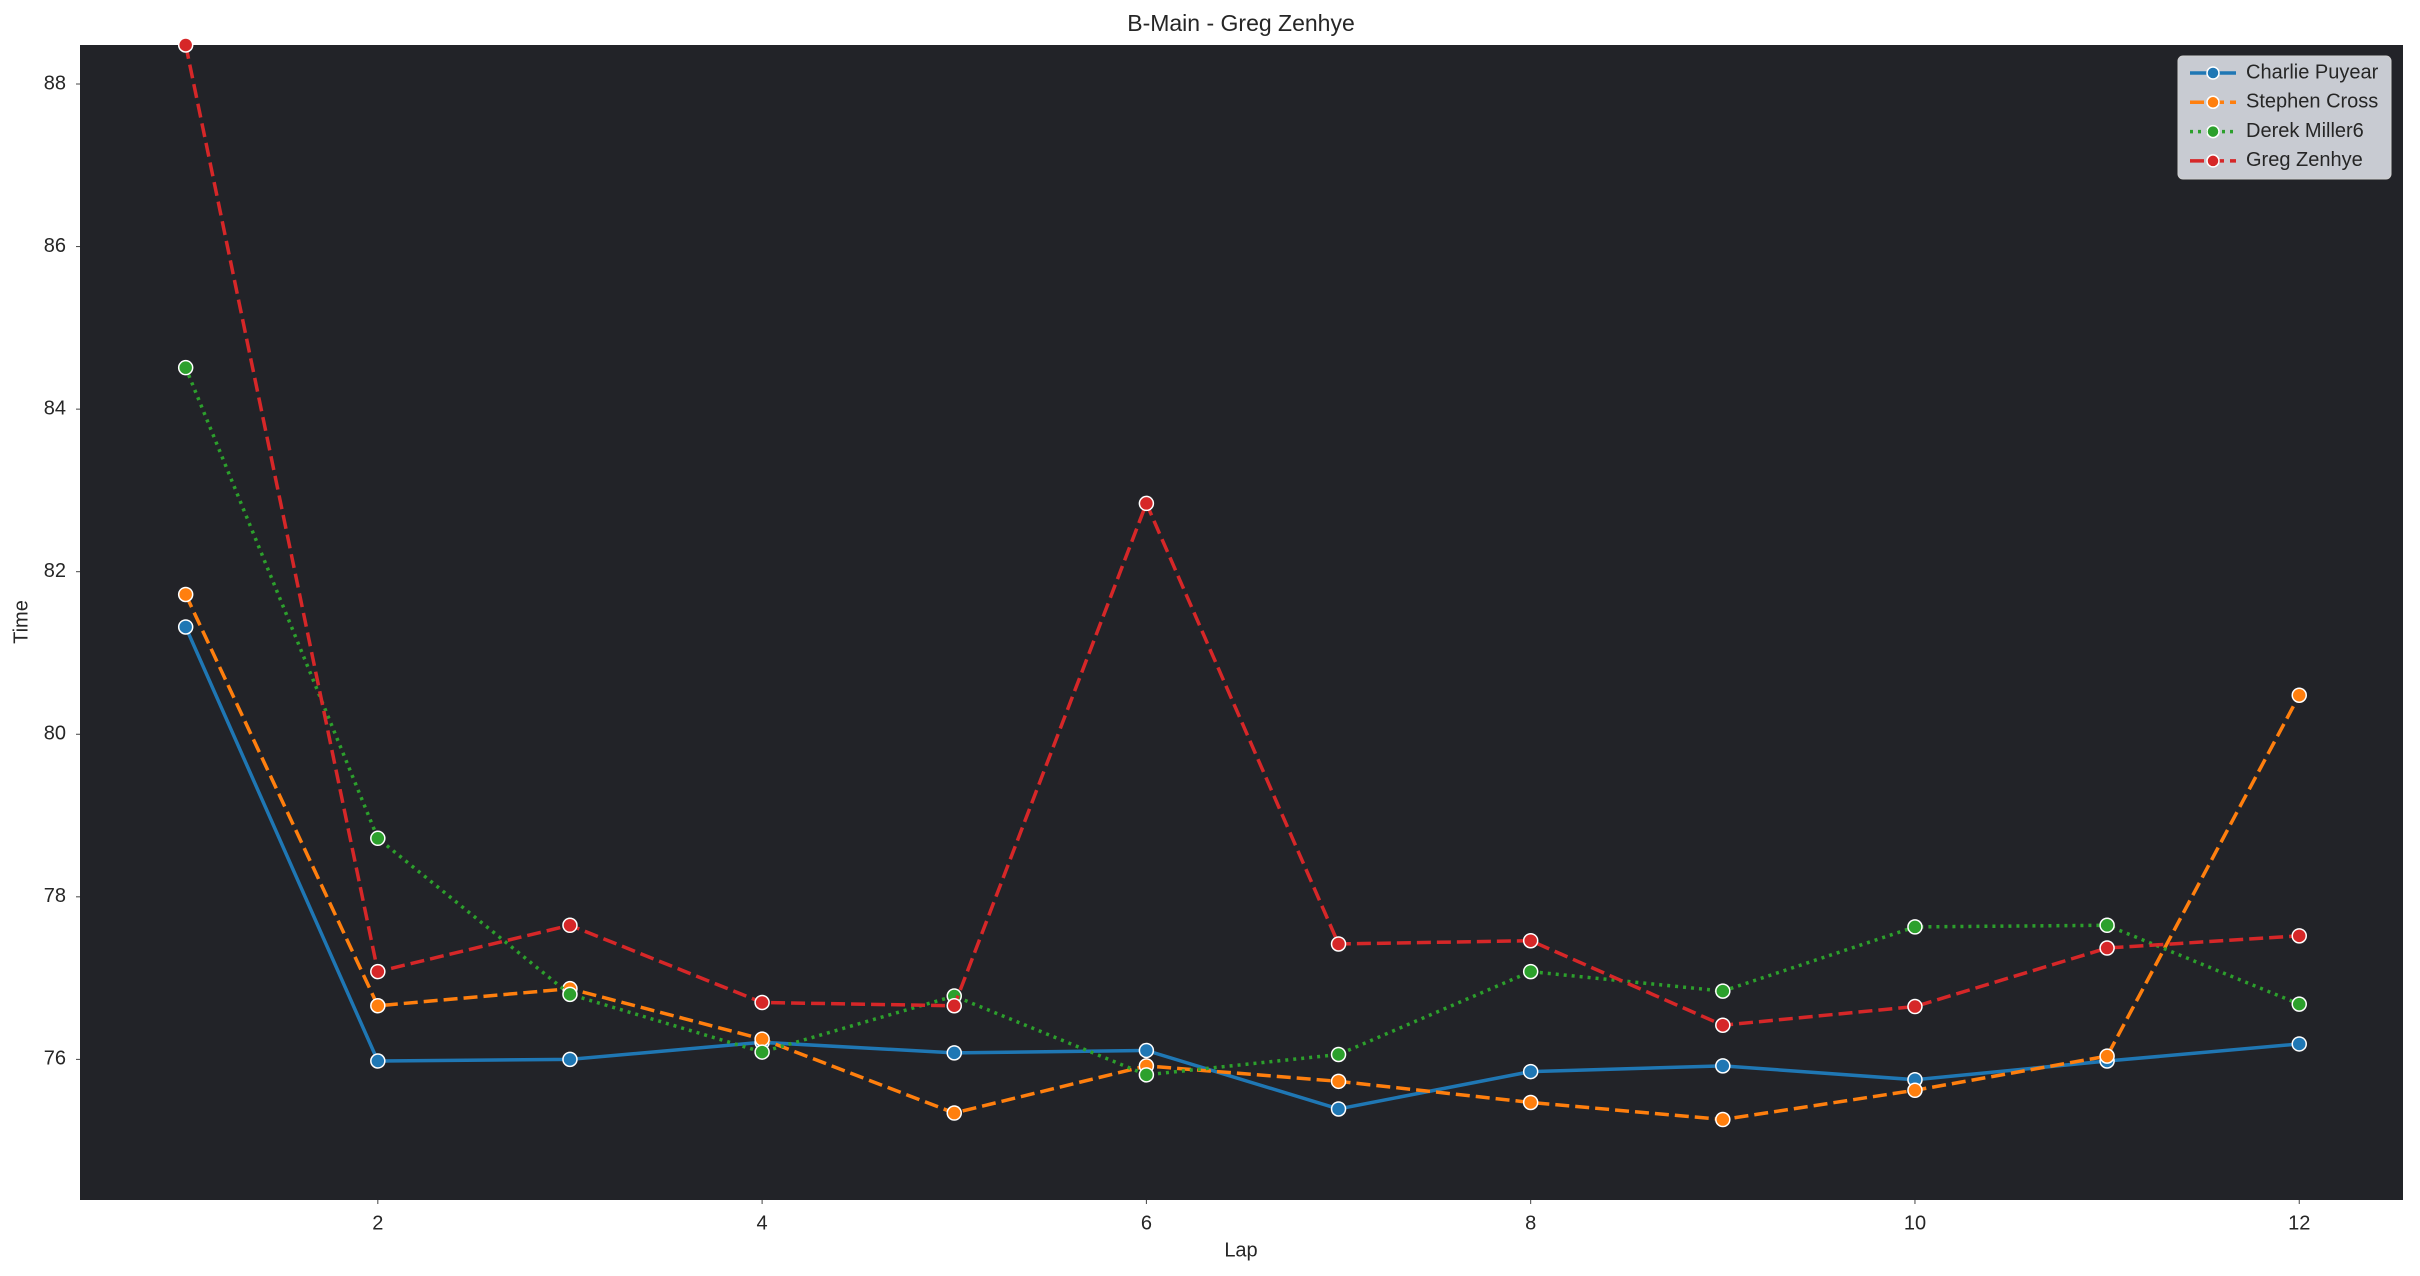 The height and width of the screenshot is (1276, 2420). What do you see at coordinates (2312, 102) in the screenshot?
I see `legend-label: Stephen Cross` at bounding box center [2312, 102].